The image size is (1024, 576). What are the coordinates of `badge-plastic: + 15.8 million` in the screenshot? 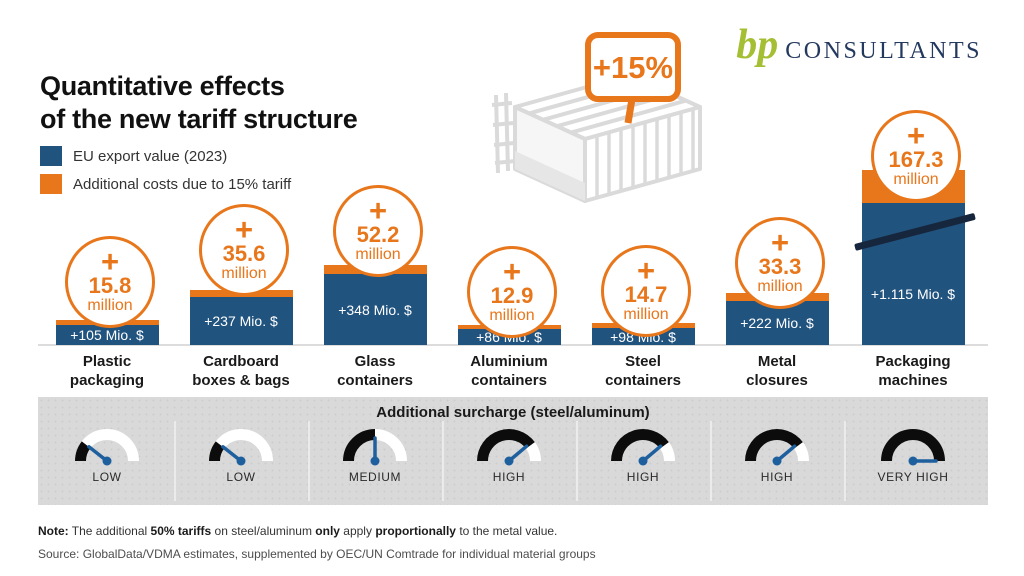 It's located at (110, 282).